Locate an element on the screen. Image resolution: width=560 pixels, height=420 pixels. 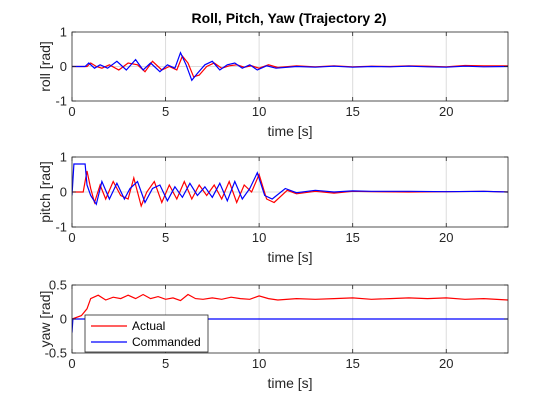
yaw-series-actual is located at coordinates (290, 306).